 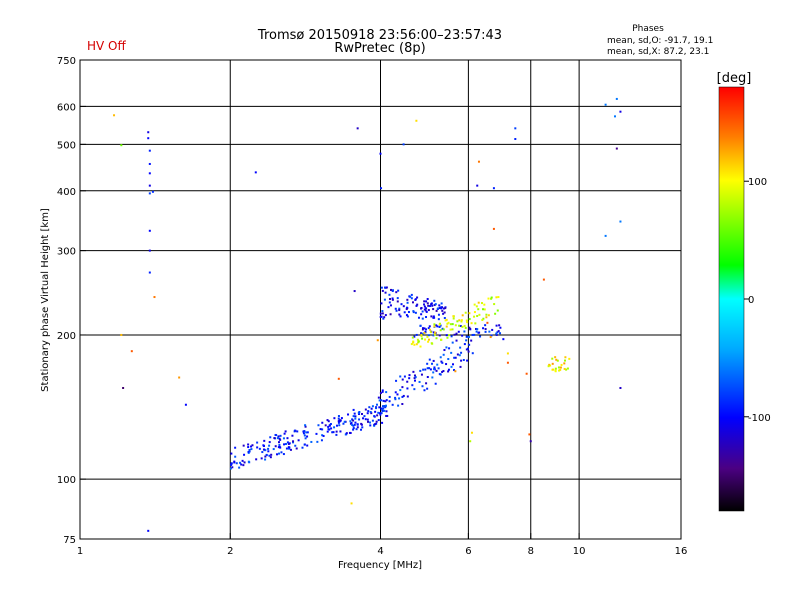 I want to click on colorbar-tick-label: -100, so click(x=759, y=418).